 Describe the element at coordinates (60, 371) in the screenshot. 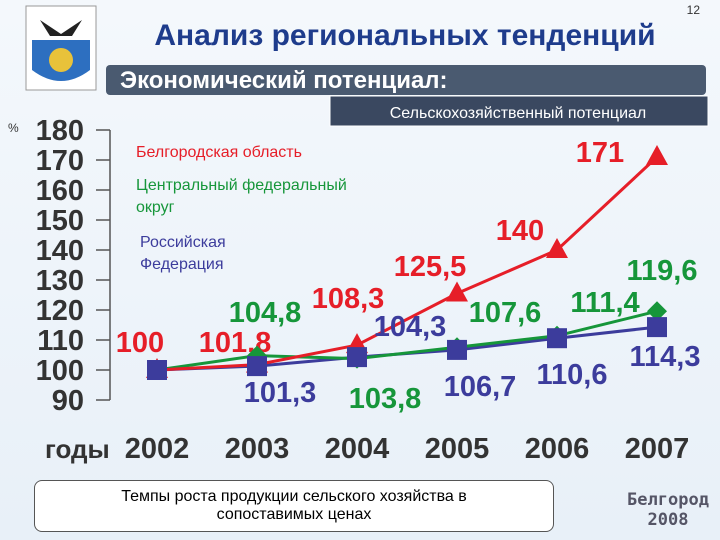

I see `y-tick-label: 100` at that location.